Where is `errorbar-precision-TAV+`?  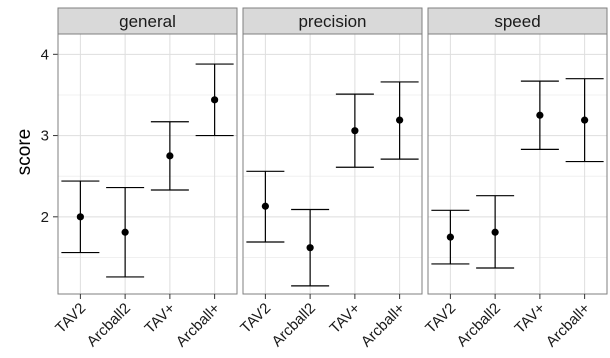
errorbar-precision-TAV+ is located at coordinates (354, 130).